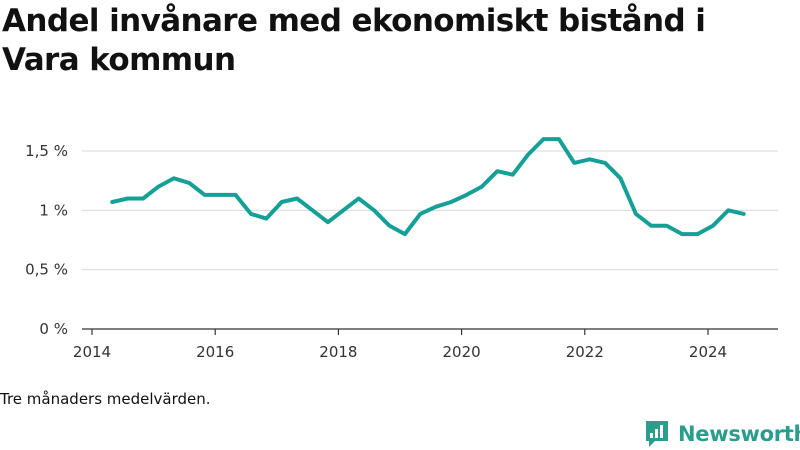  What do you see at coordinates (46, 151) in the screenshot?
I see `y-tick-label: 1,5 %` at bounding box center [46, 151].